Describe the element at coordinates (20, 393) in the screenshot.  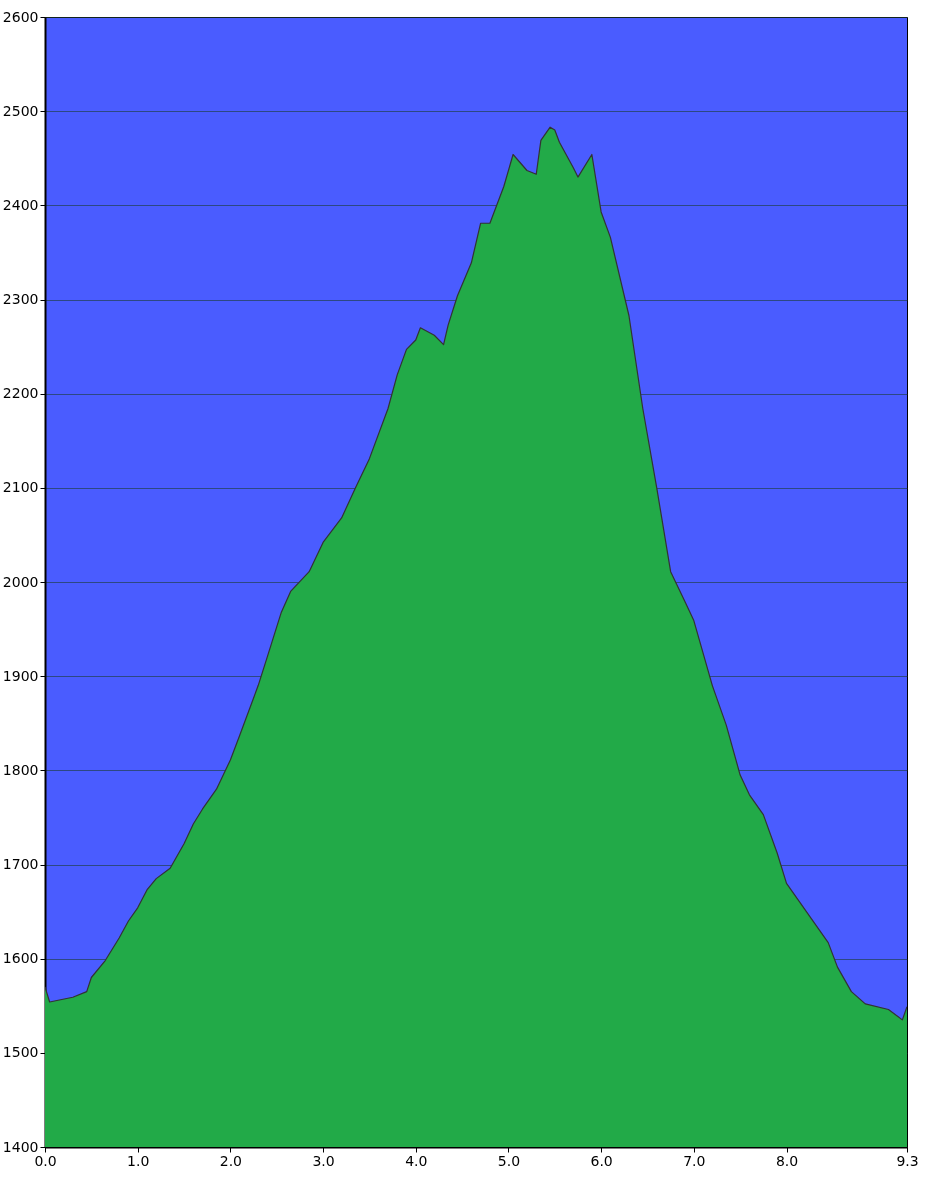
I see `y-tick-label: 2200` at that location.